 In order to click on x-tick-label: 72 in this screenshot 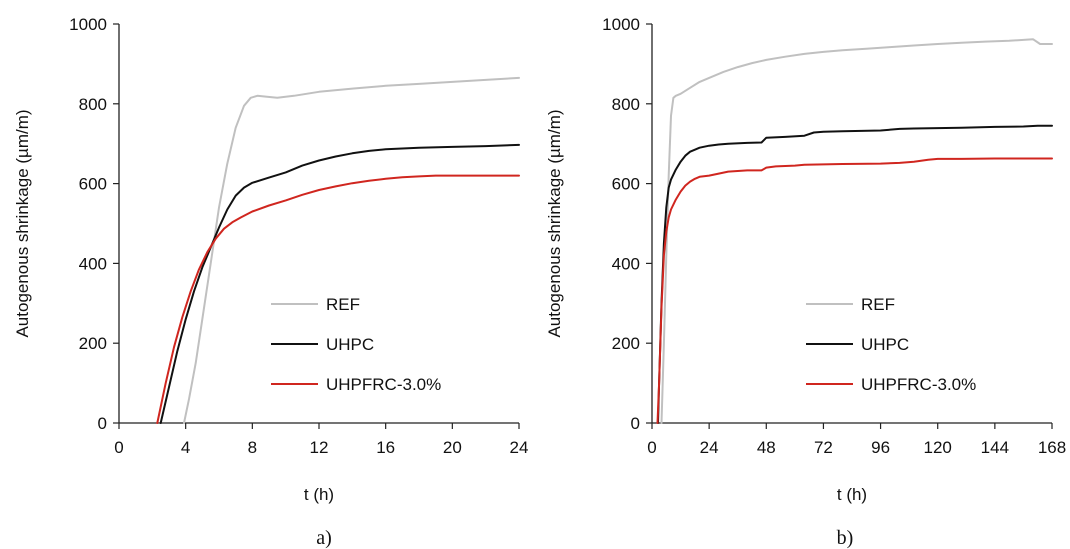, I will do `click(823, 447)`.